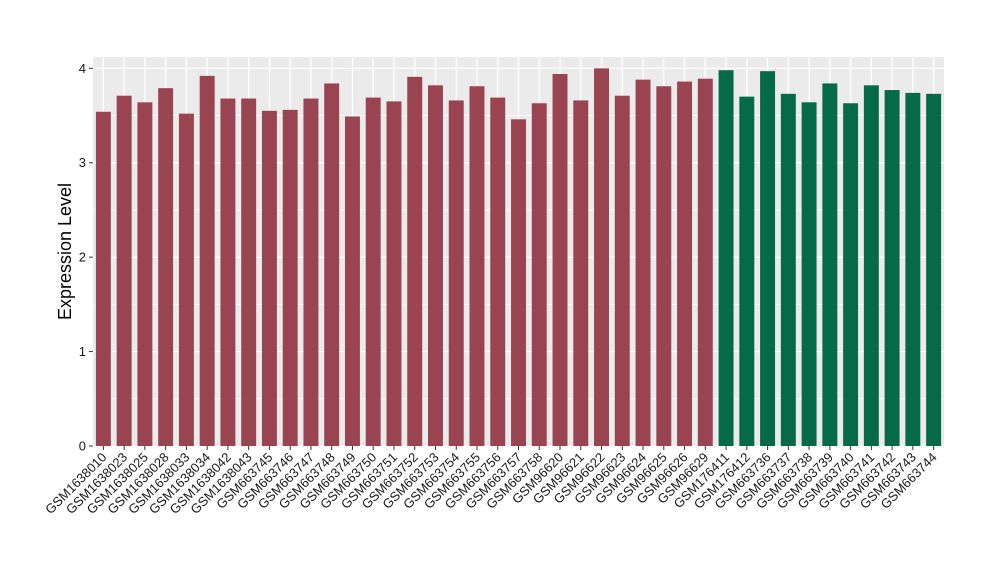 This screenshot has height=580, width=1000. Describe the element at coordinates (768, 258) in the screenshot. I see `bar-GSM663736` at that location.